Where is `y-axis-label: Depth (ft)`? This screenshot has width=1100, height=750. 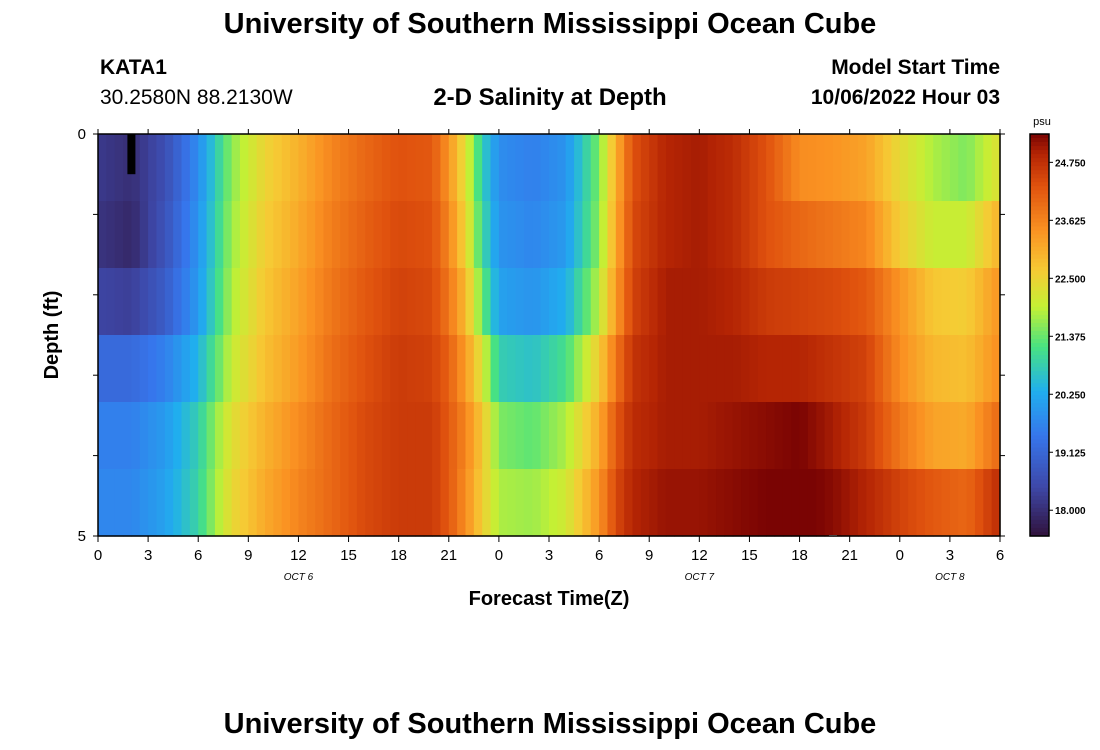
y-axis-label: Depth (ft) is located at coordinates (52, 335).